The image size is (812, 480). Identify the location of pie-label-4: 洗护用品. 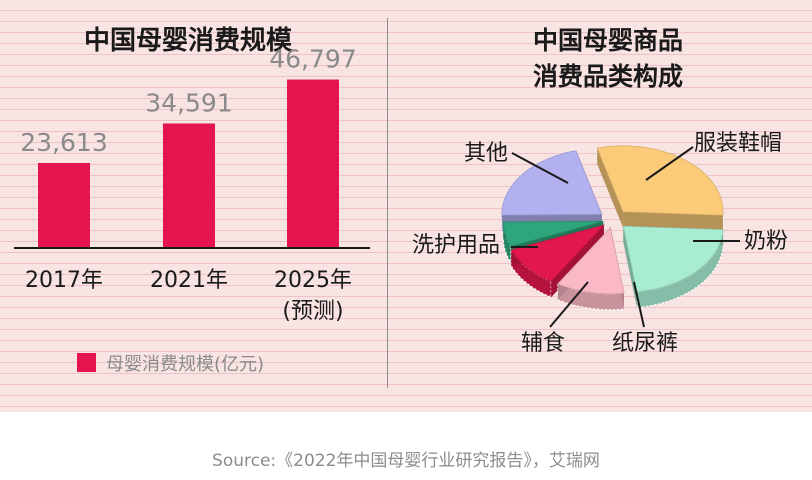
(456, 245).